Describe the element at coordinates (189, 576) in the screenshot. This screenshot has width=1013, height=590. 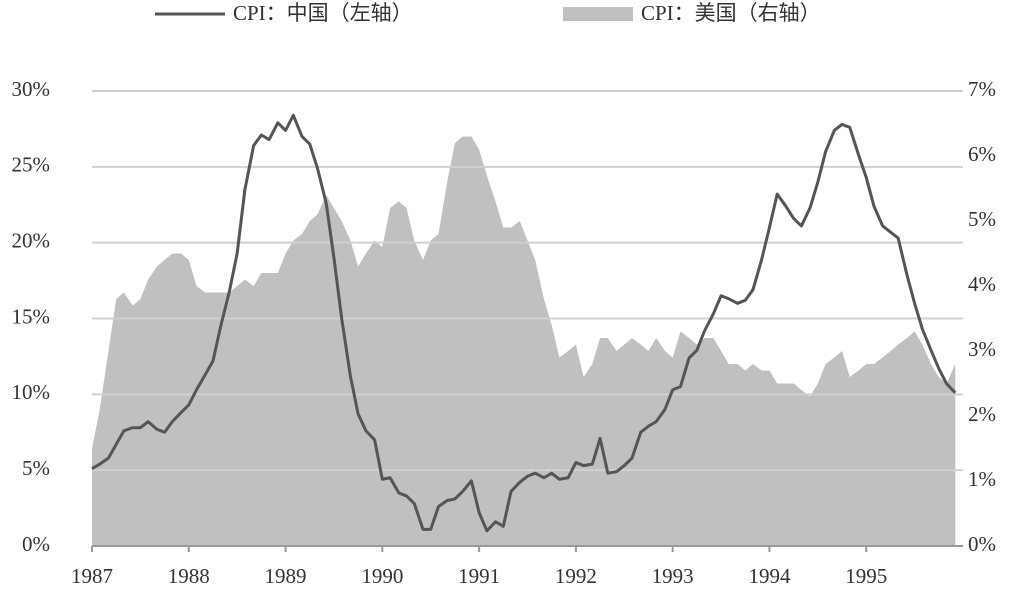
I see `x-tick-label: 1988` at that location.